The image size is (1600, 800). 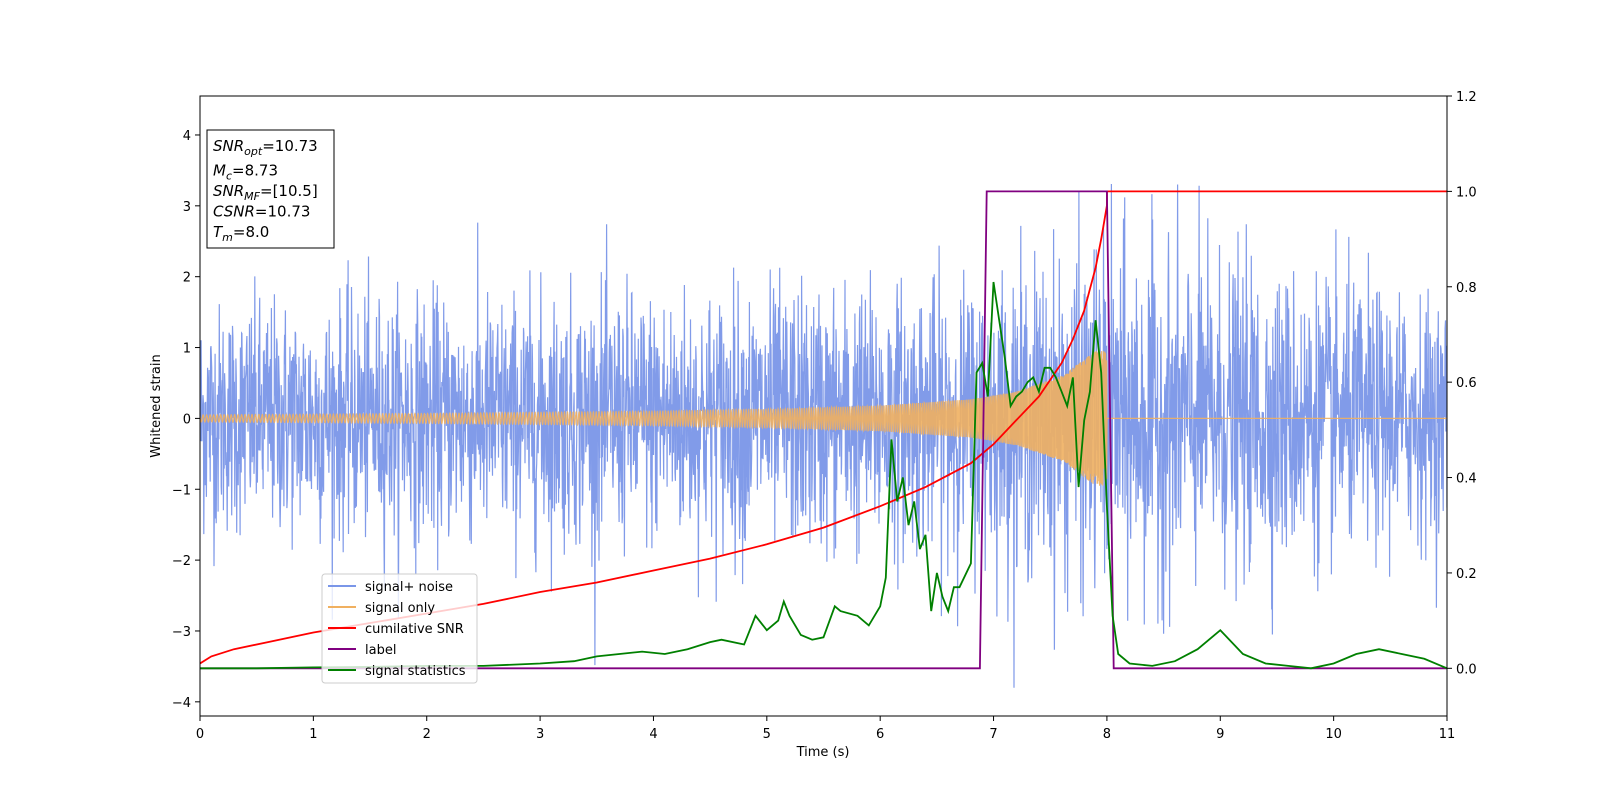 I want to click on info-line-value: =8.0, so click(x=251, y=232).